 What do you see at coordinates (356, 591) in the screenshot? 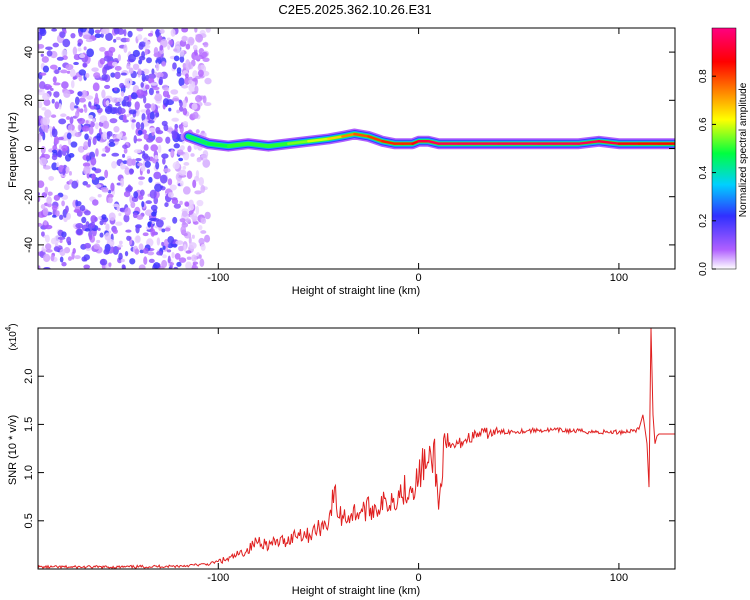
I see `snr-x-axis-label: Height of straight line (km)` at bounding box center [356, 591].